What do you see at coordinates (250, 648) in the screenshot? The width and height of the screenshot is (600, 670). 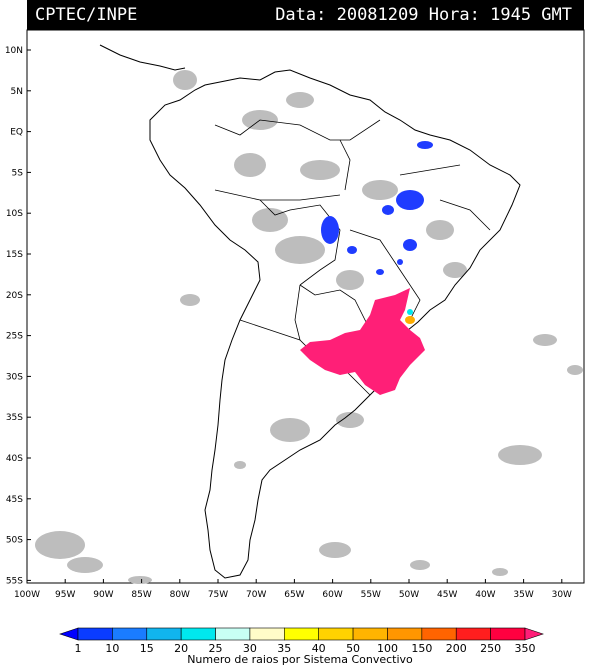 I see `colorbar-level-label: 30` at bounding box center [250, 648].